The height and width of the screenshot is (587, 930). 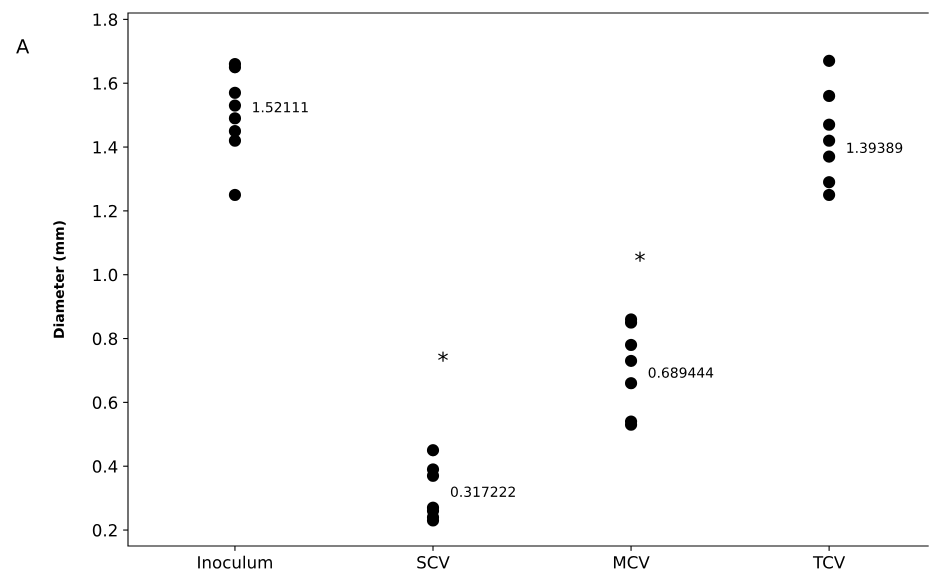 What do you see at coordinates (105, 211) in the screenshot?
I see `y-tick-label: 1.2` at bounding box center [105, 211].